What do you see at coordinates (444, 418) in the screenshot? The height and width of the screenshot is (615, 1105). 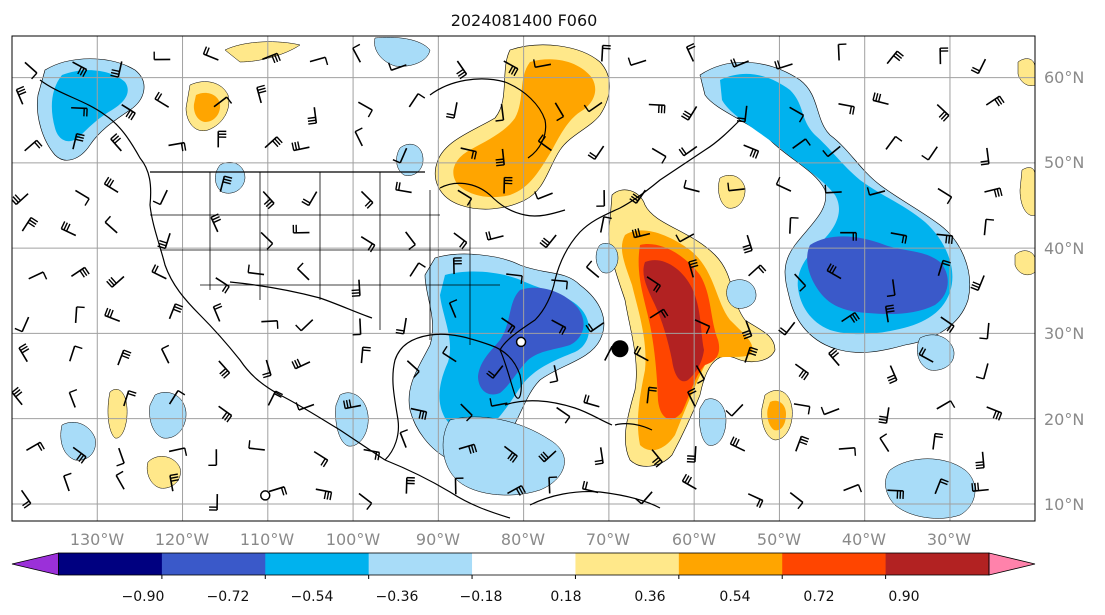 I see `markers` at bounding box center [444, 418].